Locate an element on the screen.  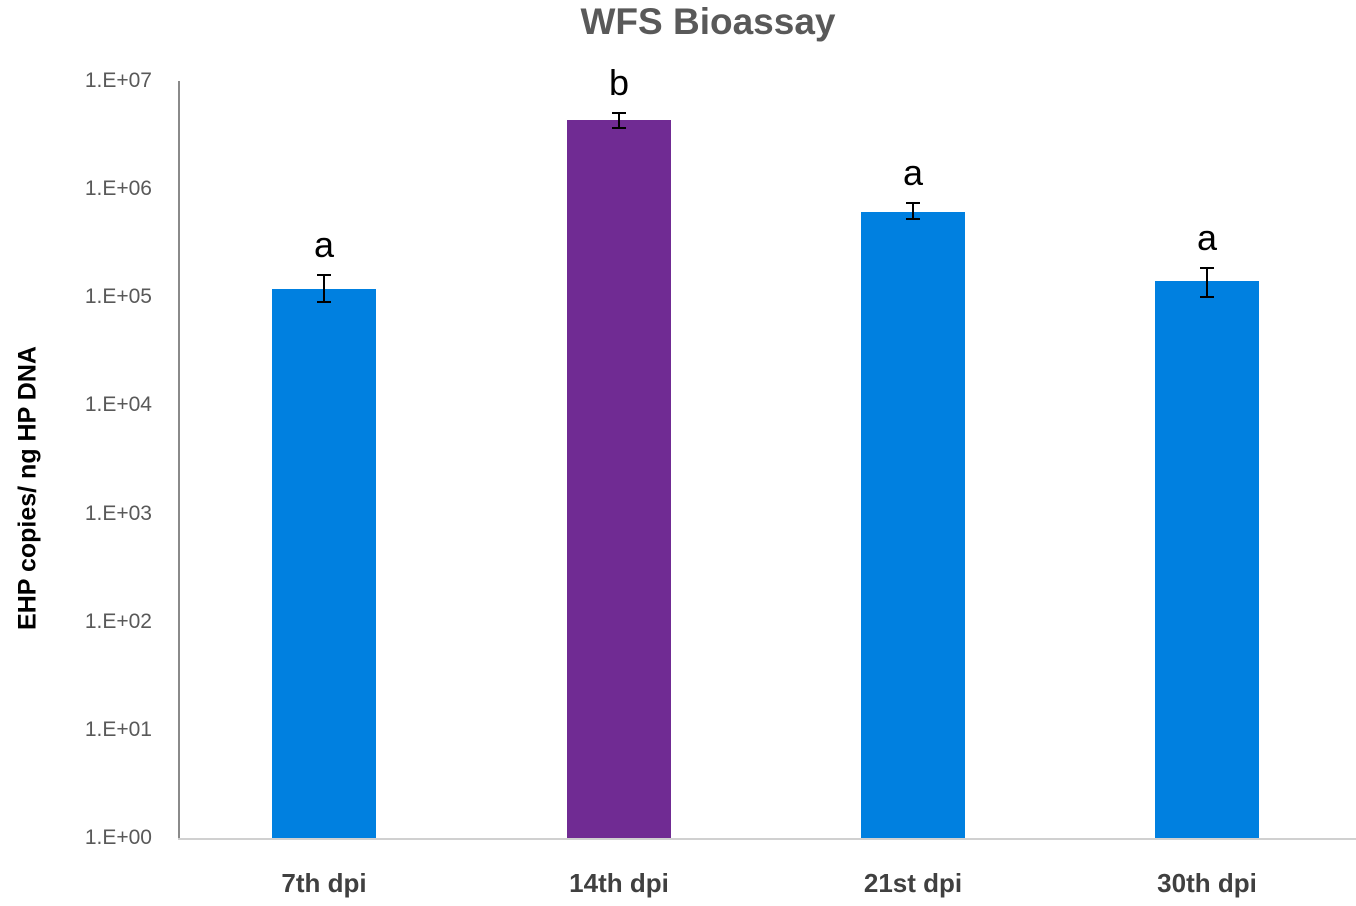
bar-30th-dpi is located at coordinates (1207, 559).